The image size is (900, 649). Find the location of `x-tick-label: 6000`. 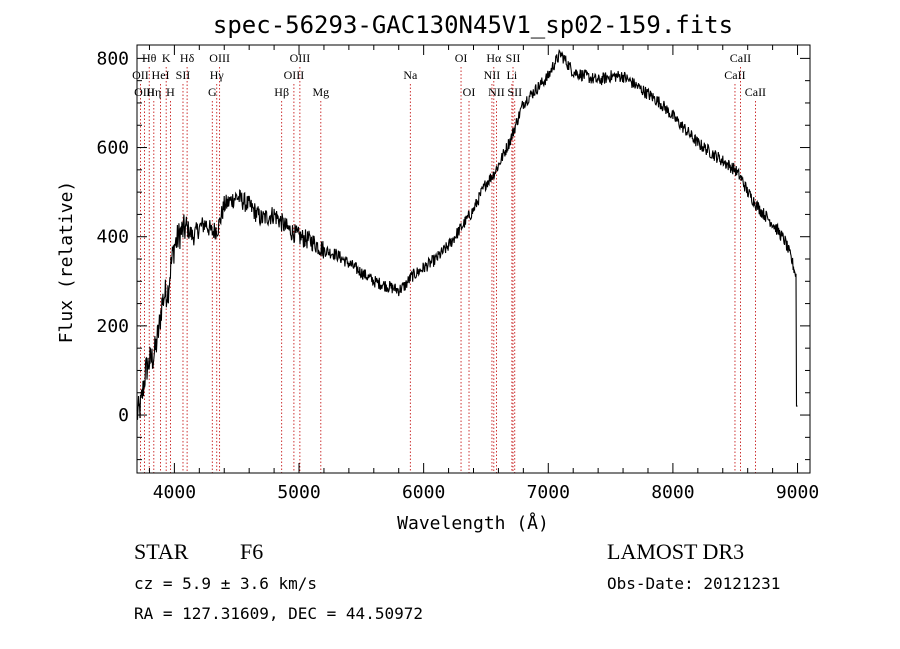

x-tick-label: 6000 is located at coordinates (423, 492).